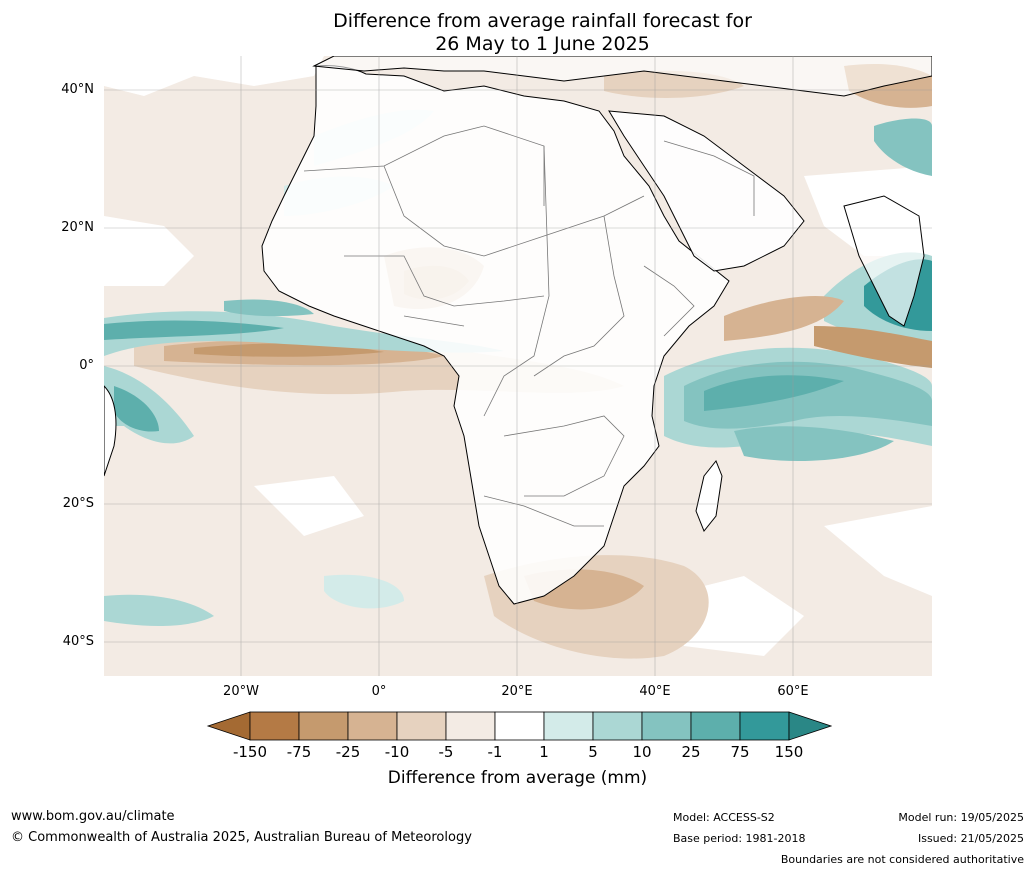  I want to click on lon-tick-0: 0°, so click(379, 691).